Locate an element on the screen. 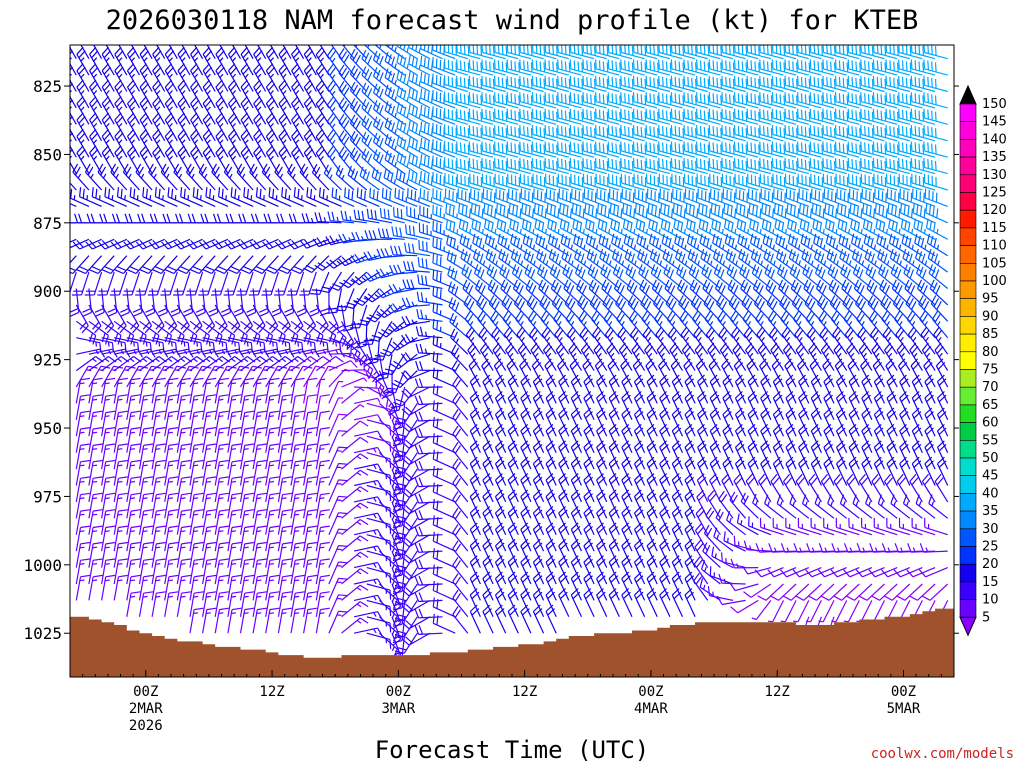 Image resolution: width=1024 pixels, height=768 pixels. colorbar-arrow-top is located at coordinates (968, 94).